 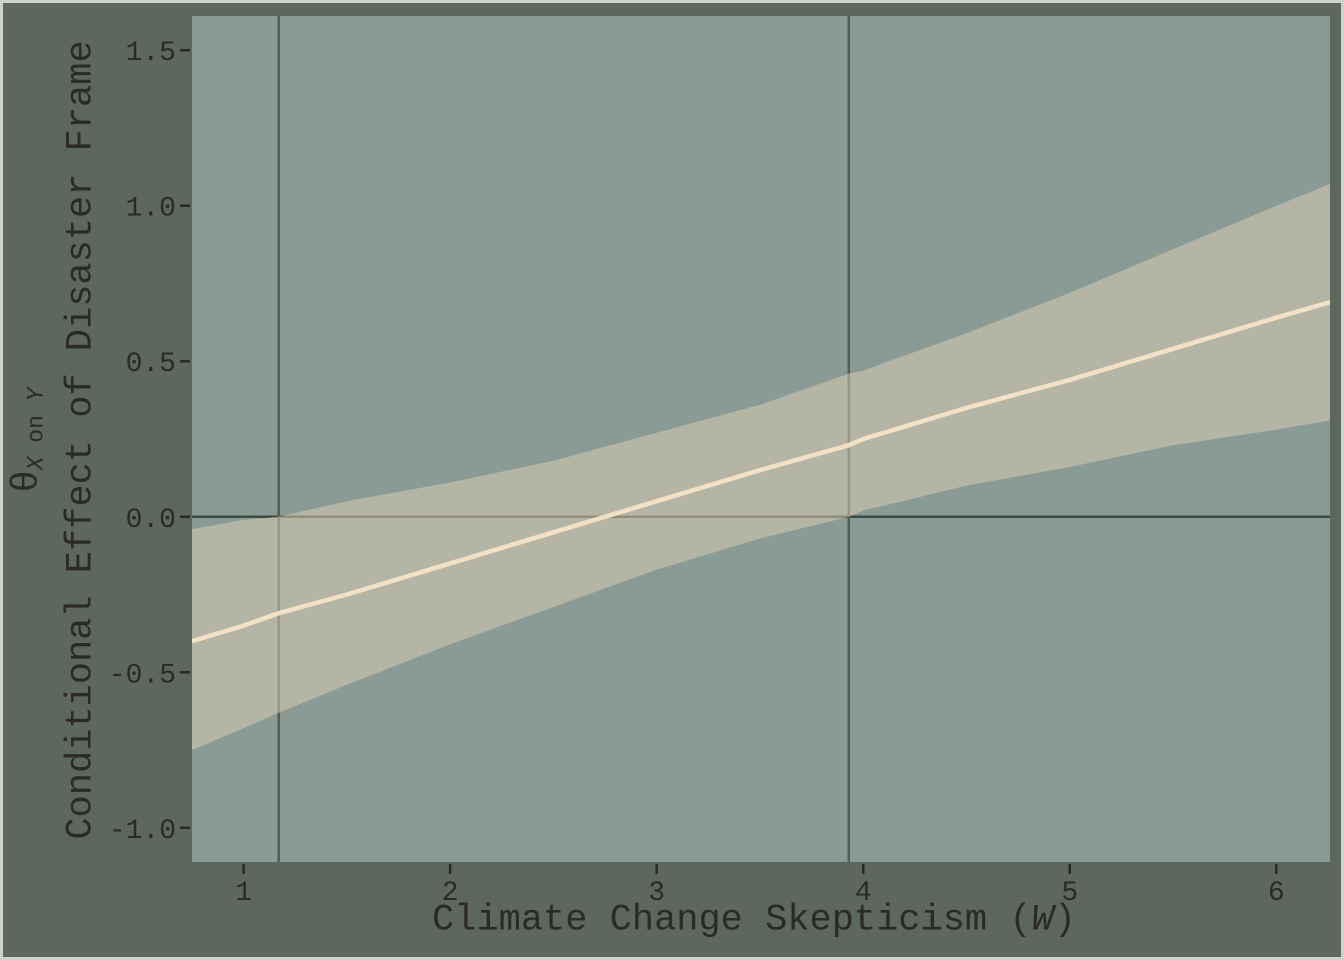 What do you see at coordinates (151, 520) in the screenshot?
I see `y-tick-label: 0.0` at bounding box center [151, 520].